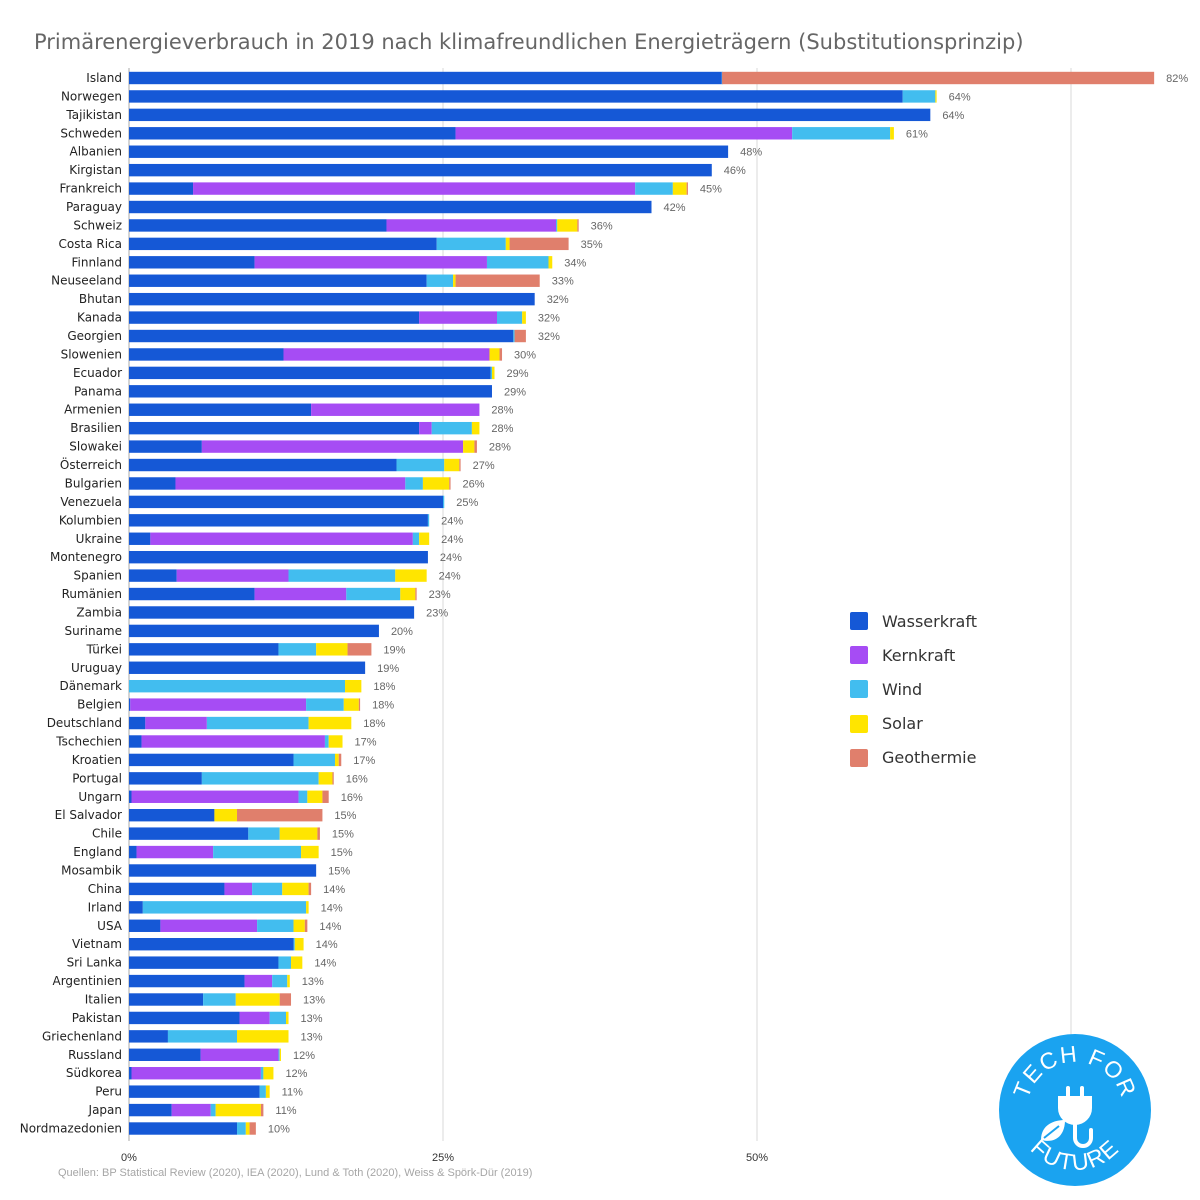 Image resolution: width=1200 pixels, height=1200 pixels. I want to click on country-label: Kroatien, so click(97, 760).